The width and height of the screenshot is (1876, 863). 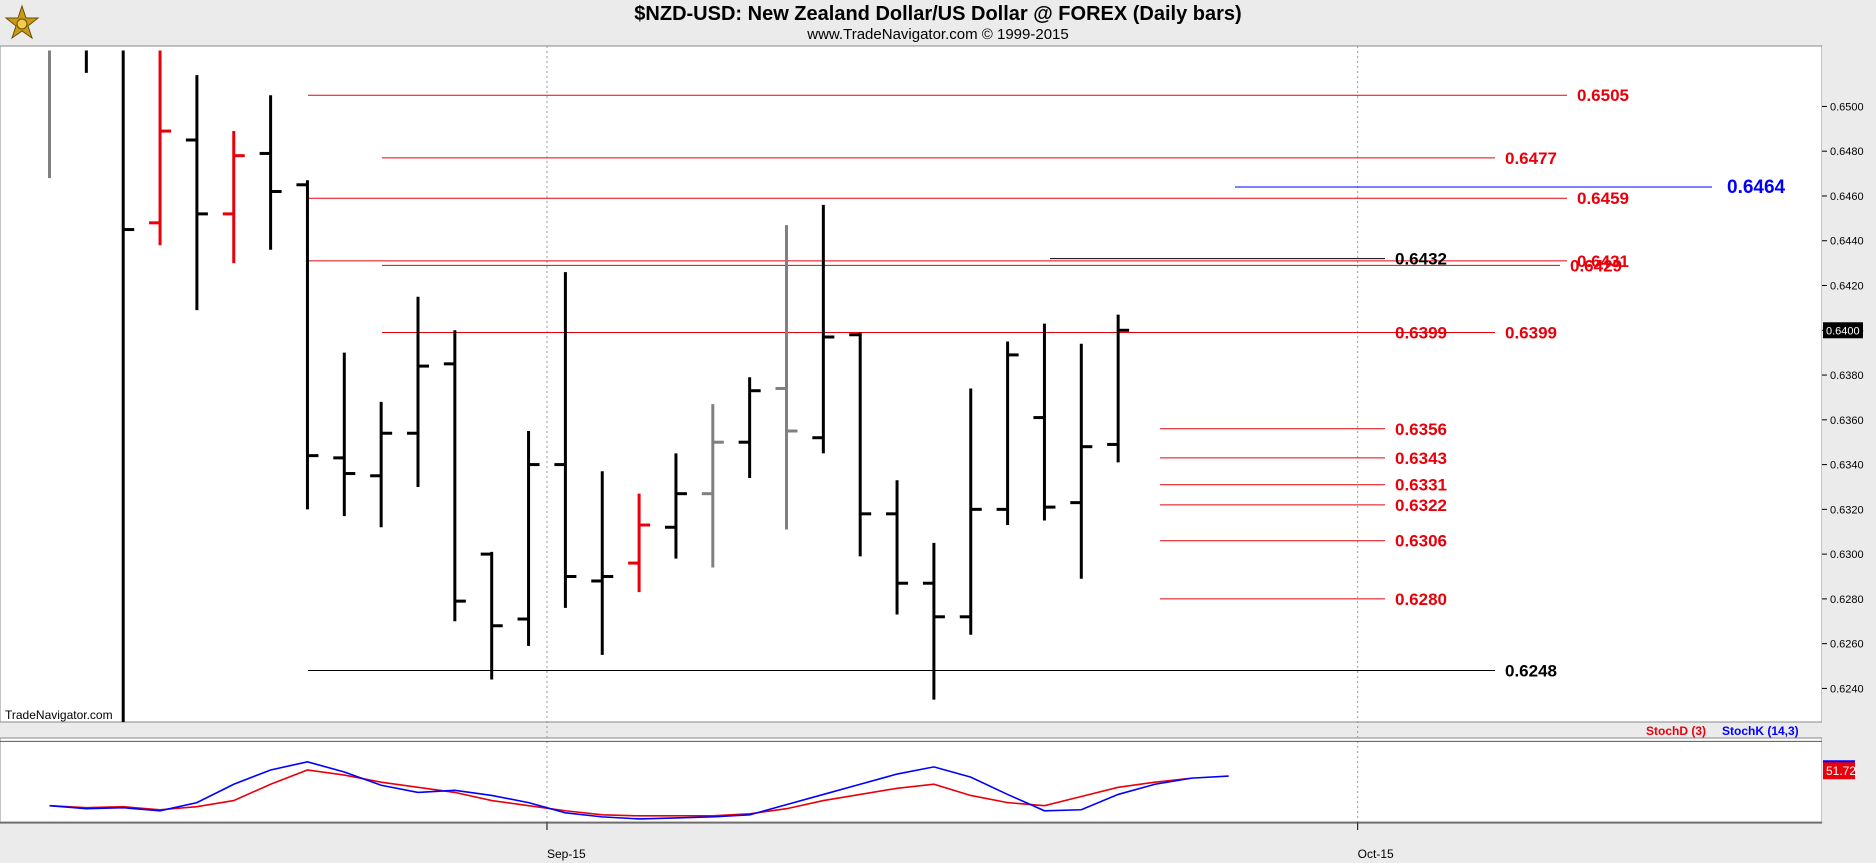 I want to click on chart-subtitle: www.TradeNavigator.com © 1999-2015, so click(x=938, y=34).